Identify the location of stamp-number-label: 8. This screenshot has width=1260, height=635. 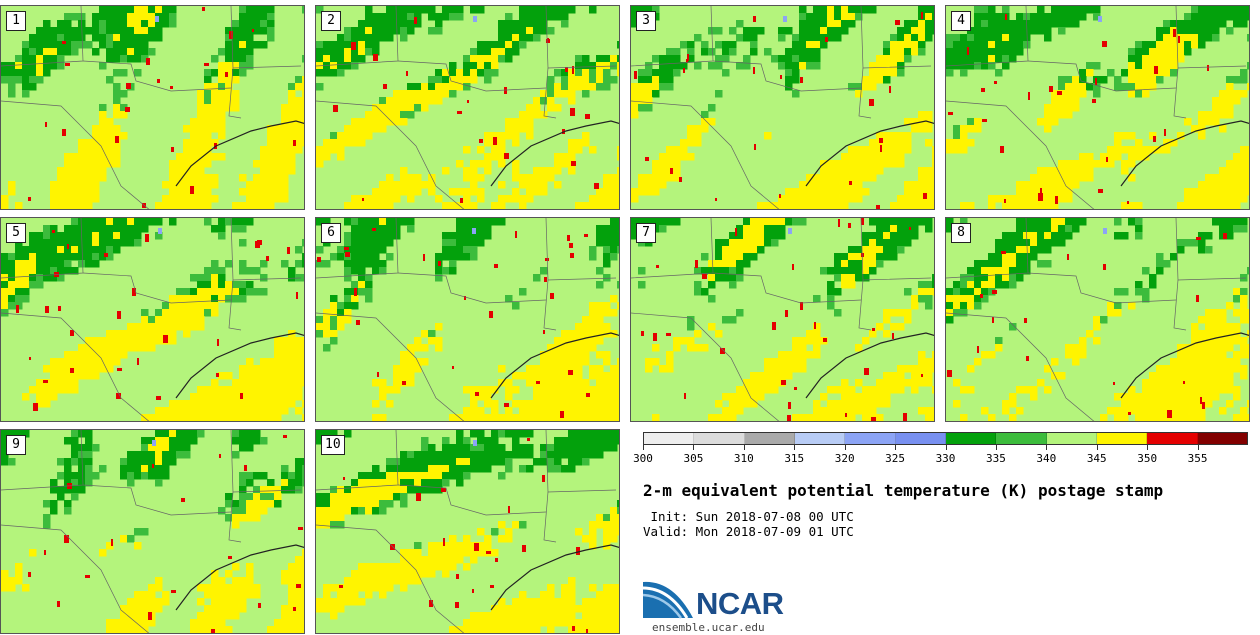
(961, 233).